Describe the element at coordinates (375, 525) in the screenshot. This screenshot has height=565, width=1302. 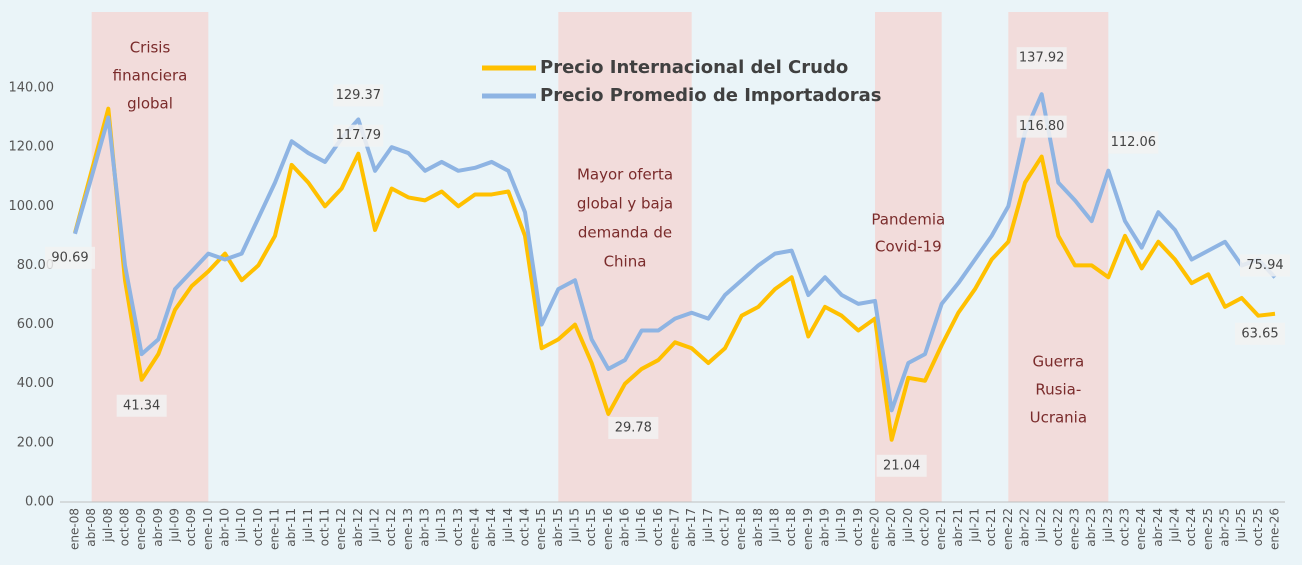
I see `x-tick-label: jul-12` at that location.